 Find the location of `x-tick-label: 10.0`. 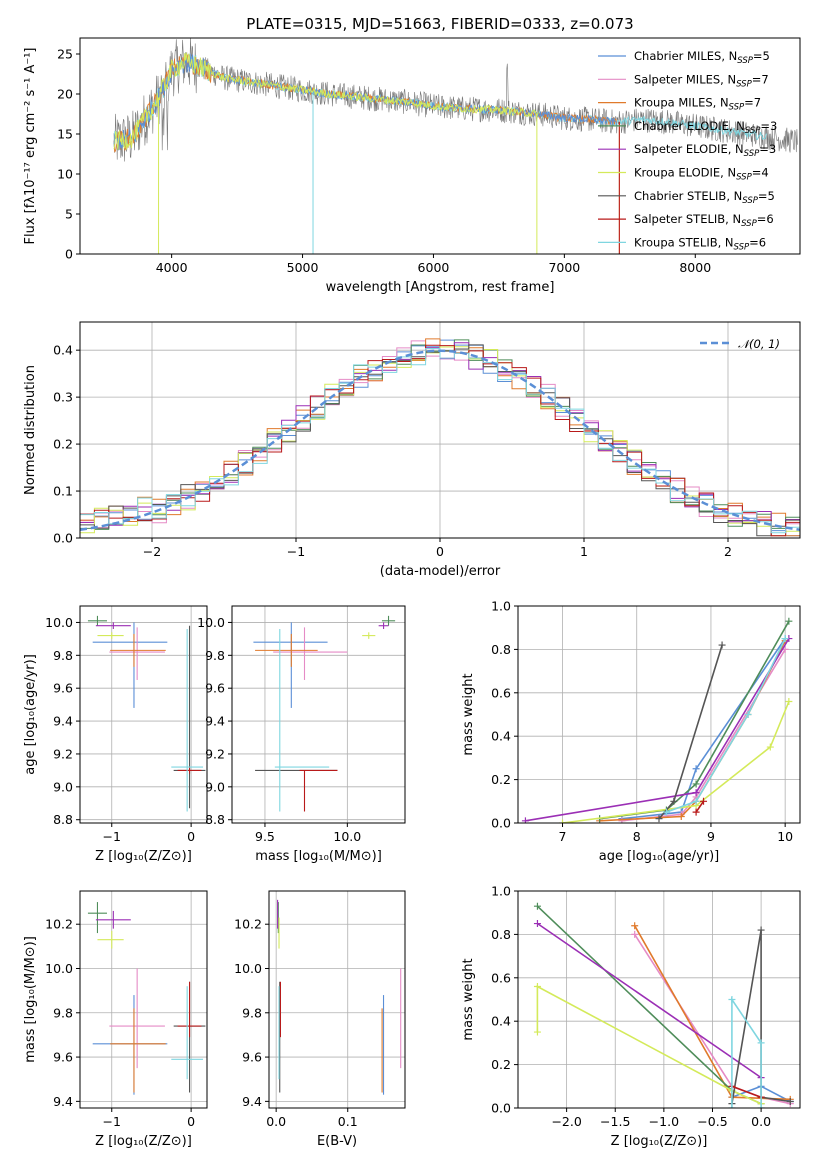

x-tick-label: 10.0 is located at coordinates (347, 836).